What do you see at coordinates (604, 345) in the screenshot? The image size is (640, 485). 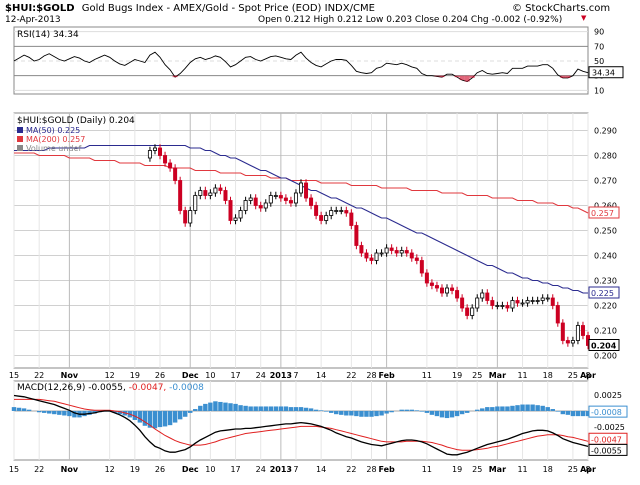 I see `price-value-badge` at bounding box center [604, 345].